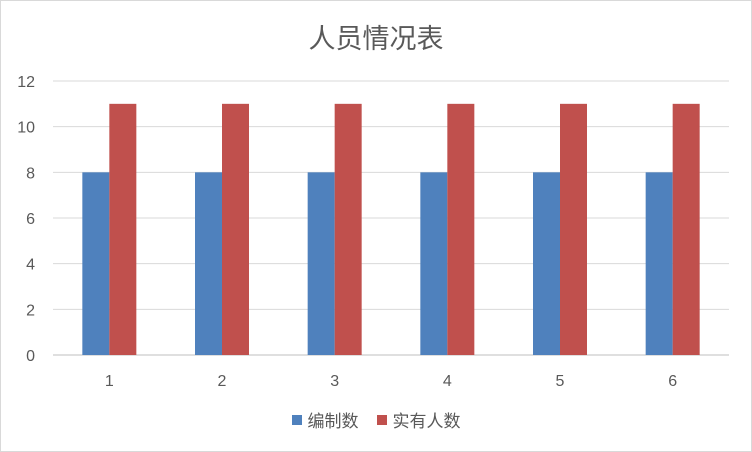 The image size is (752, 452). Describe the element at coordinates (333, 422) in the screenshot. I see `legend-label-0: 编制数` at that location.